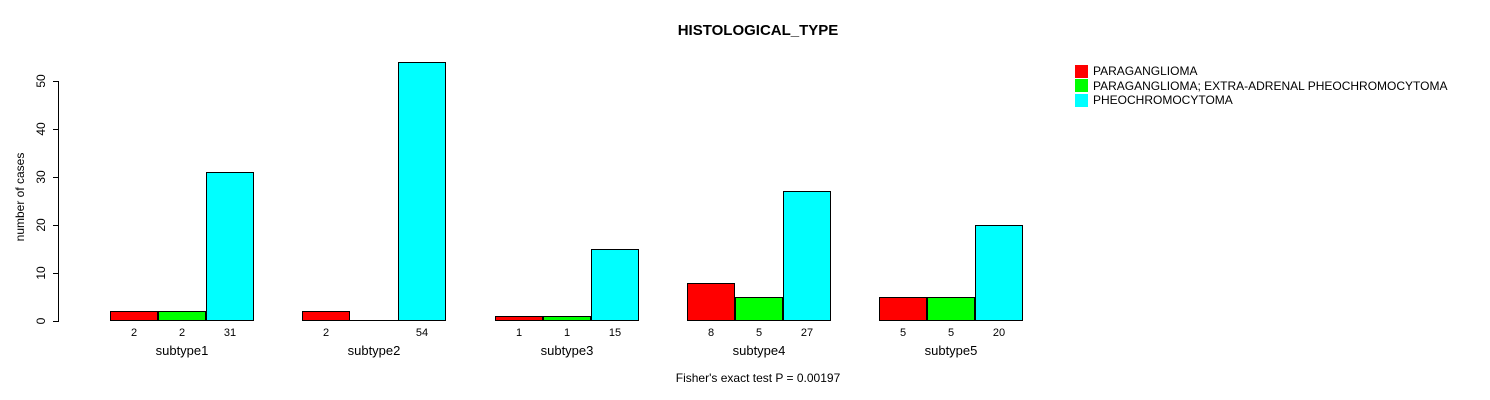 The width and height of the screenshot is (1490, 400). Describe the element at coordinates (1081, 71) in the screenshot. I see `legend-swatch-paraganglioma` at that location.